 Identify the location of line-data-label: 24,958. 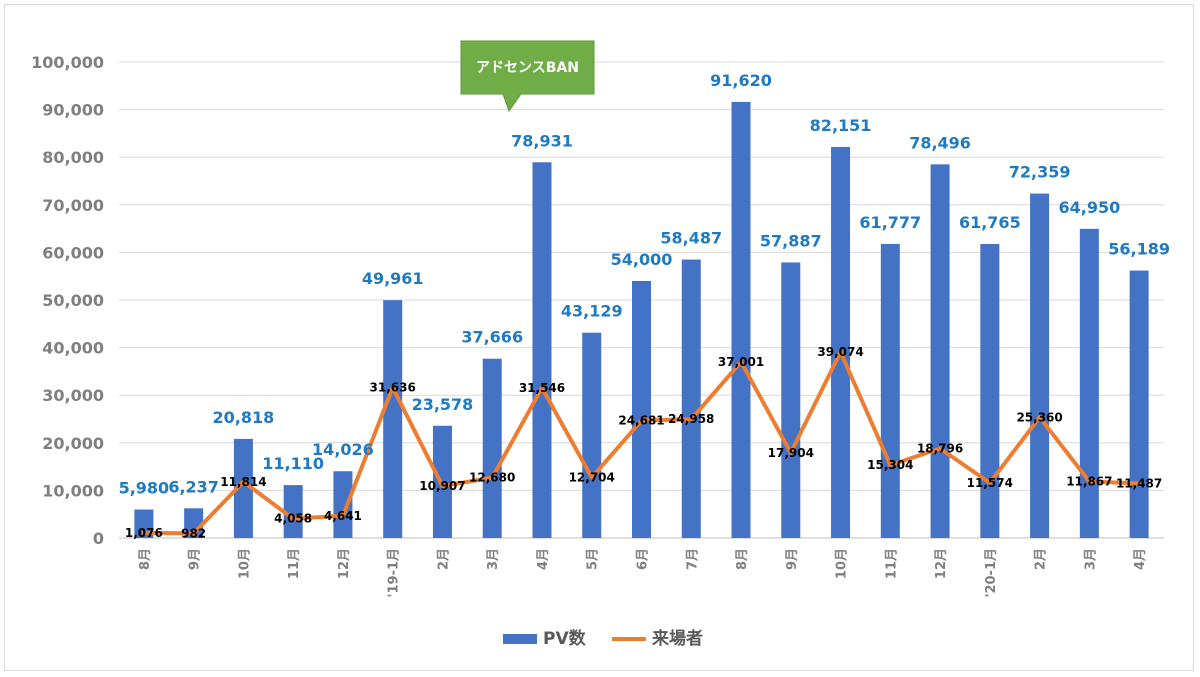
(691, 419).